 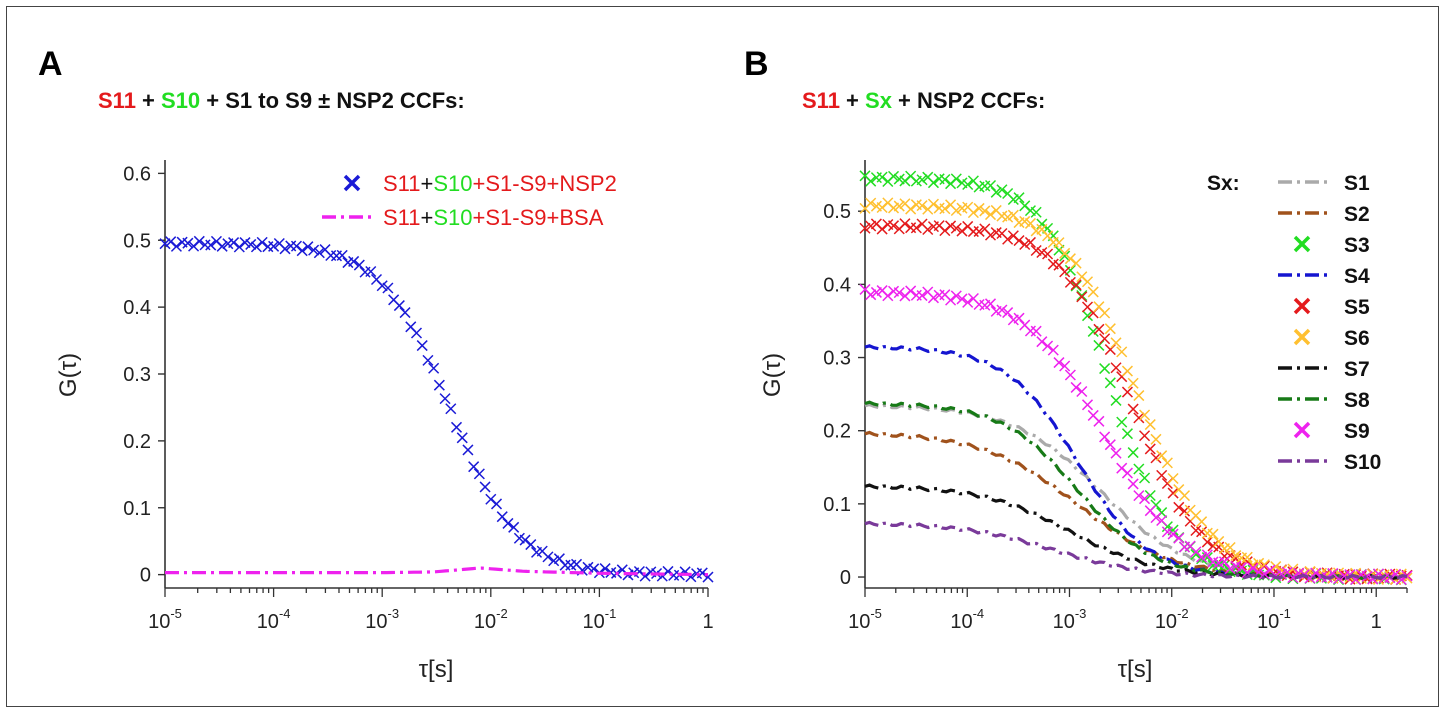 I want to click on panel-b-series-s10, so click(x=1136, y=550).